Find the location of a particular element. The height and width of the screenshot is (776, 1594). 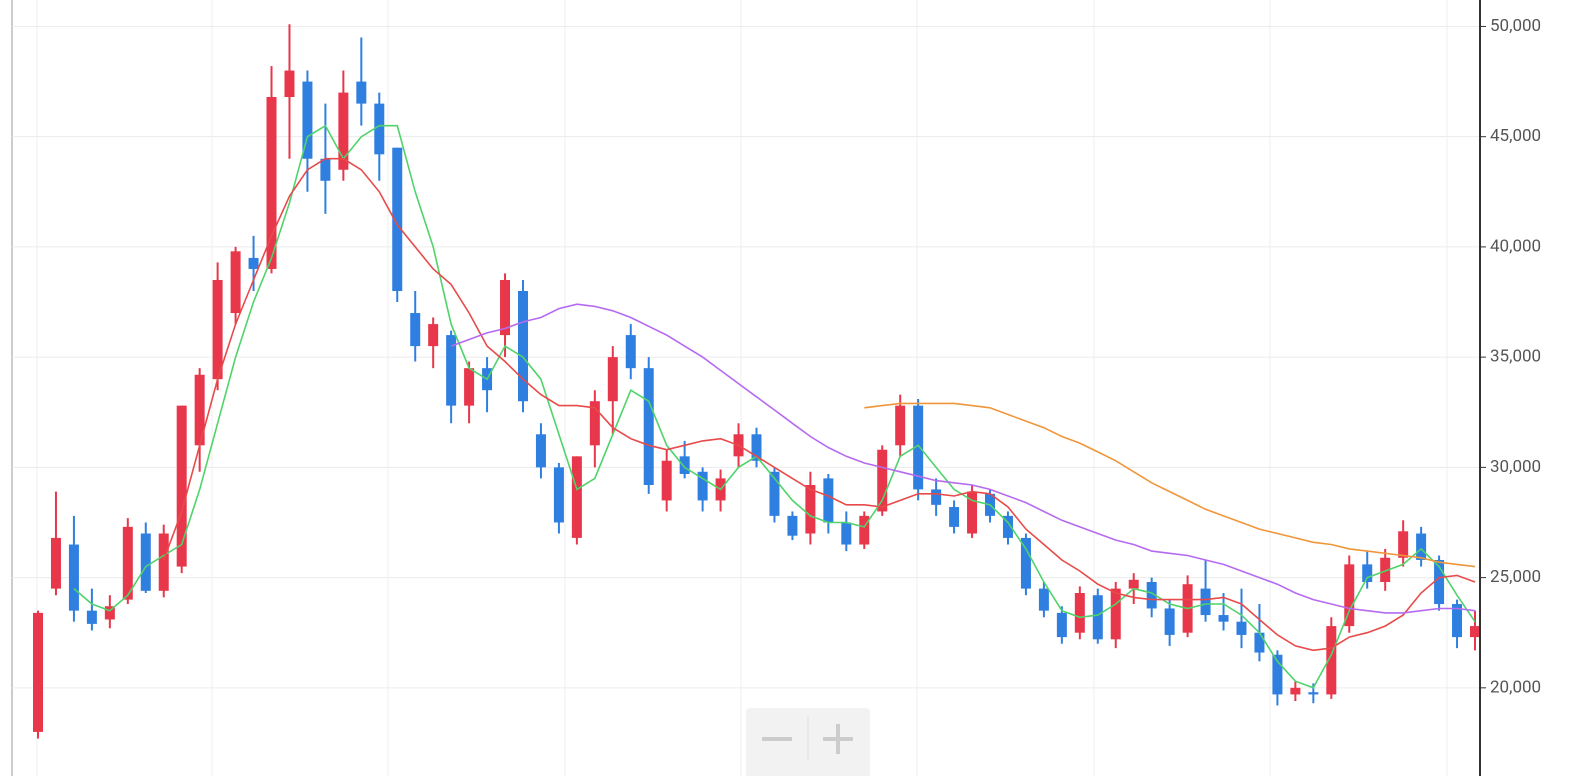

zoom-control is located at coordinates (808, 742).